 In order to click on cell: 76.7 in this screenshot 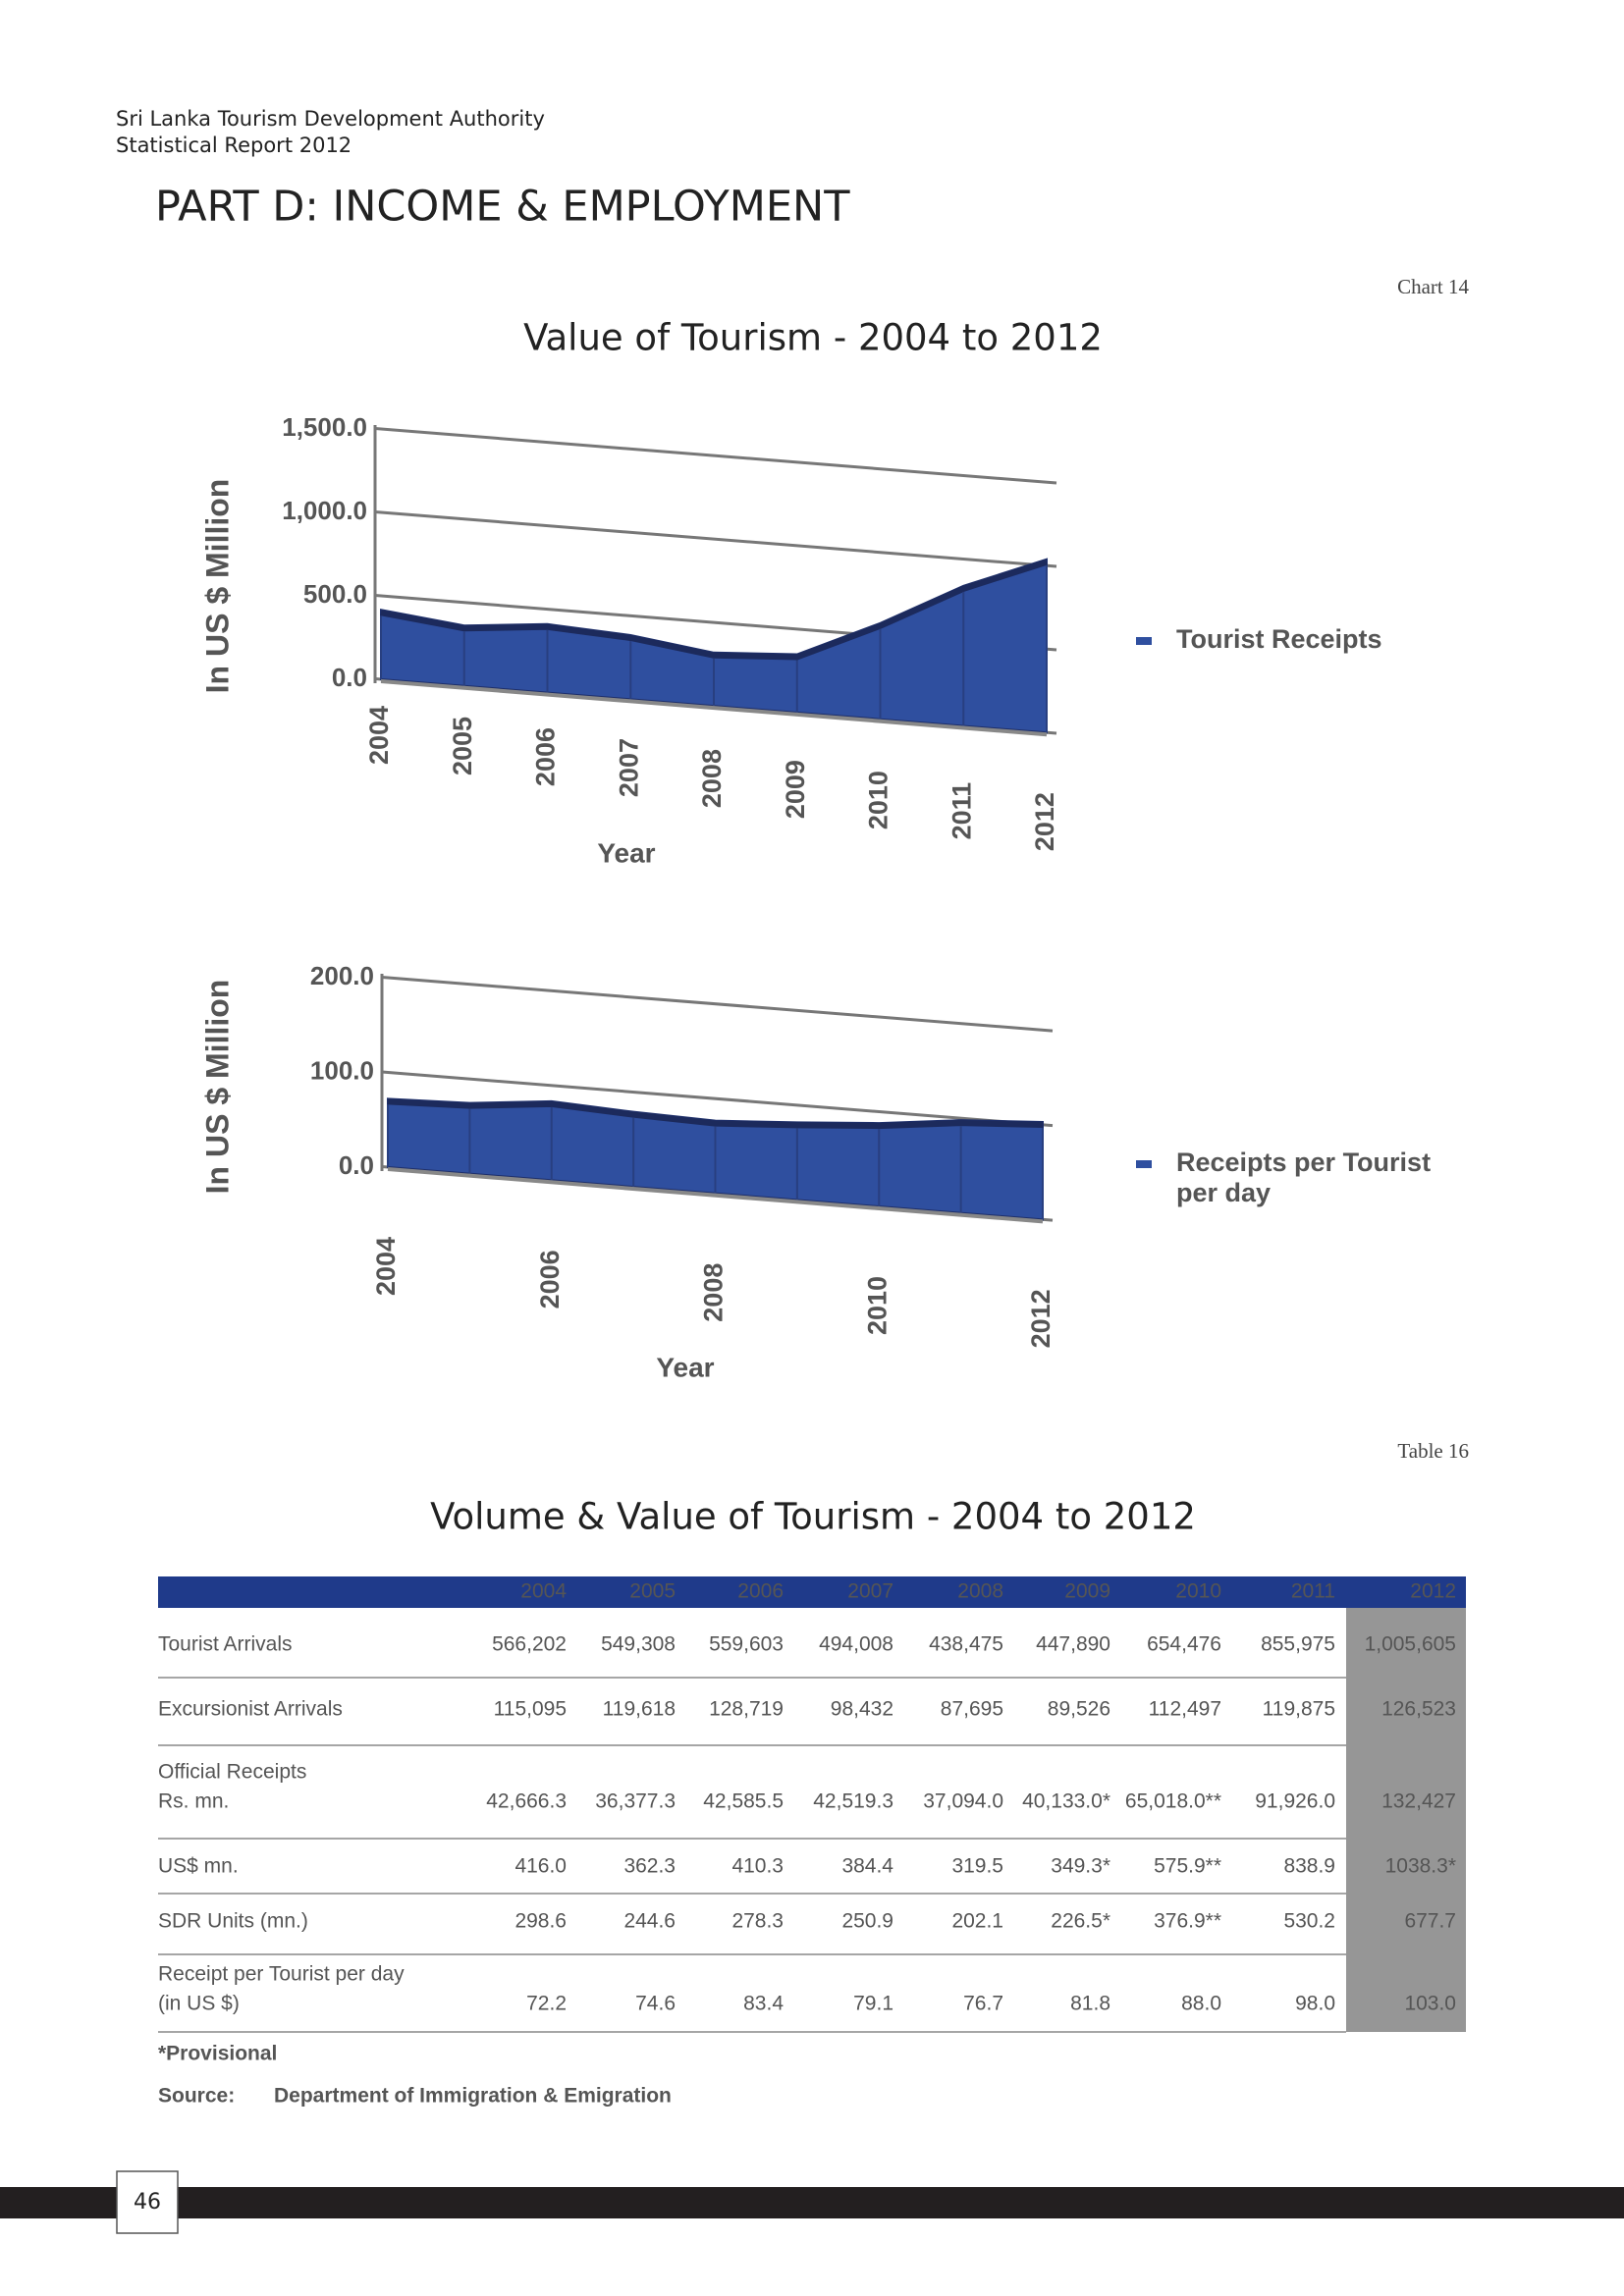, I will do `click(983, 2004)`.